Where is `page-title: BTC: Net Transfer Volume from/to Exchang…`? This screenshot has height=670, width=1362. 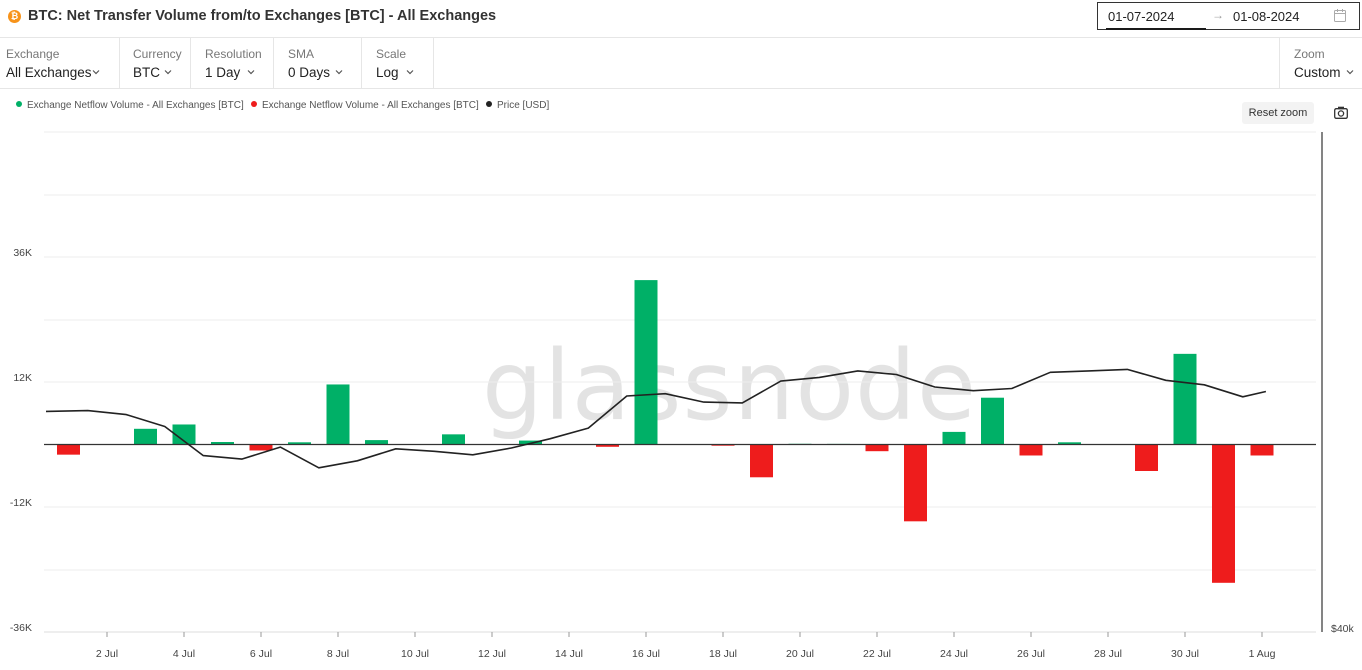
page-title: BTC: Net Transfer Volume from/to Exchang… is located at coordinates (262, 16).